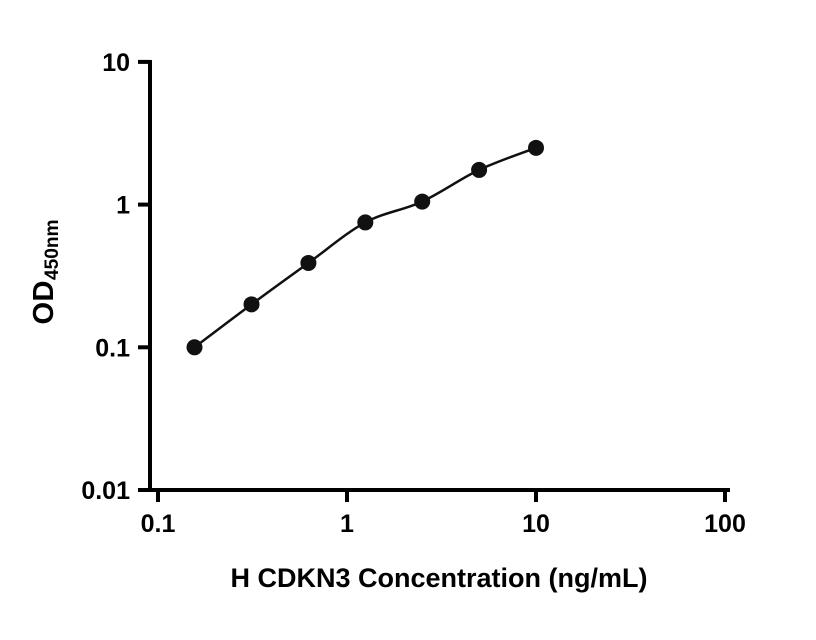 The image size is (816, 640). Describe the element at coordinates (365, 247) in the screenshot. I see `fit-curve` at that location.